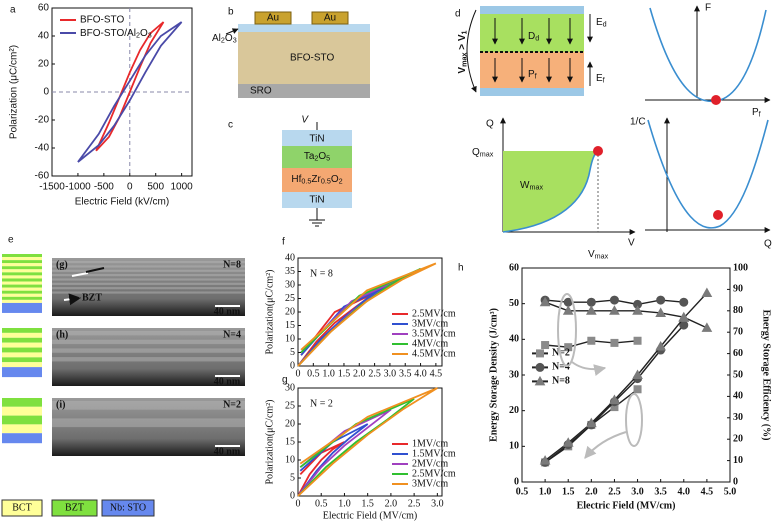  Describe the element at coordinates (550, 191) in the screenshot. I see `work-area` at that location.